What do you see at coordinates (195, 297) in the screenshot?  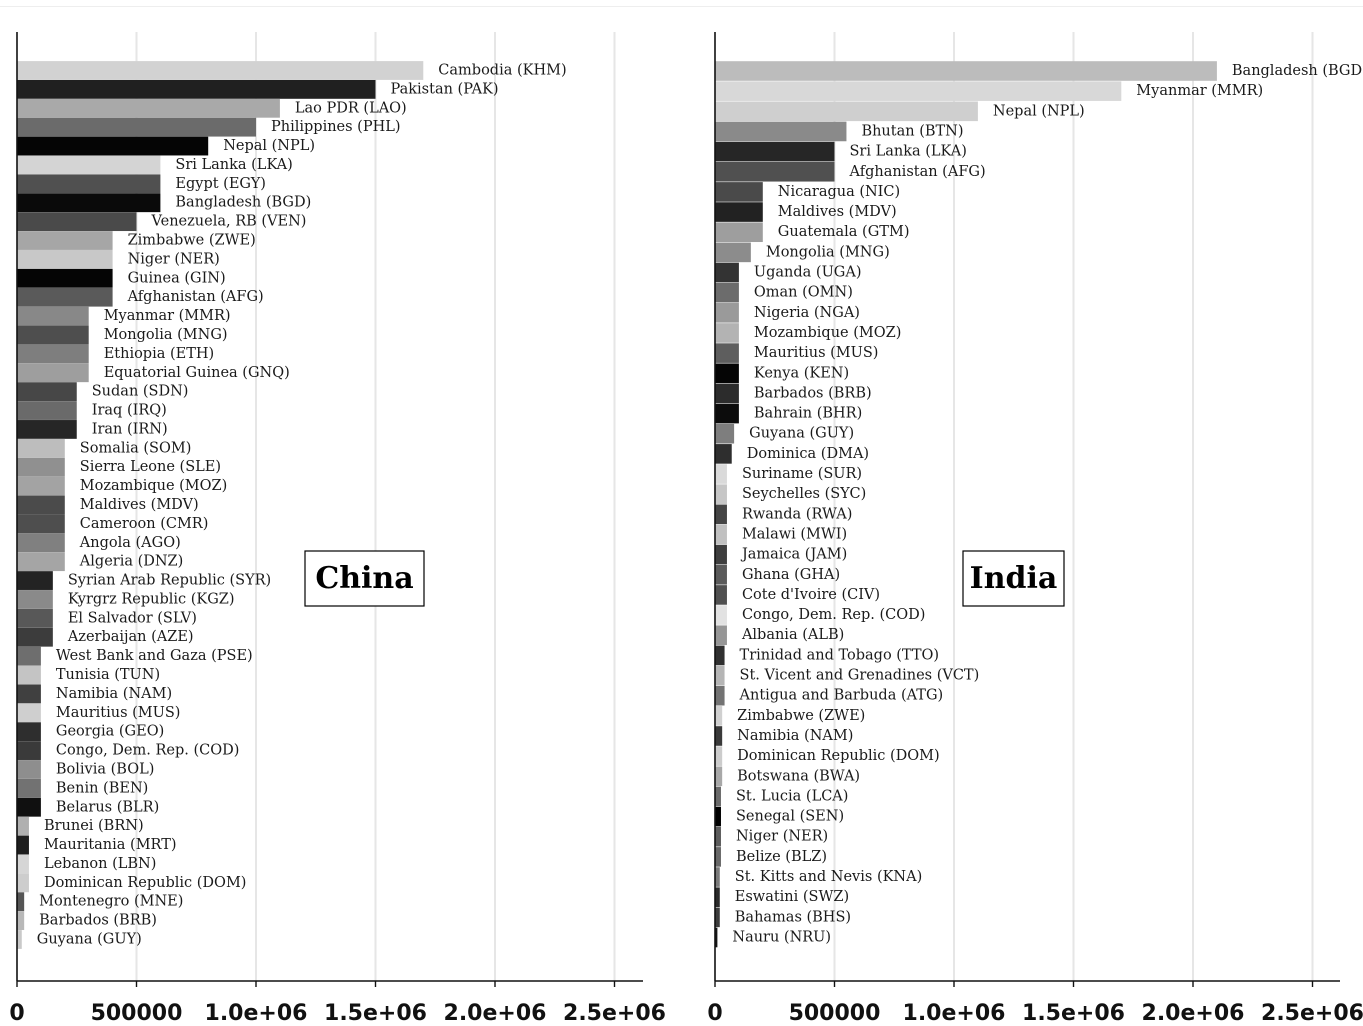 I see `china-bar-label: Afghanistan (AFG)` at bounding box center [195, 297].